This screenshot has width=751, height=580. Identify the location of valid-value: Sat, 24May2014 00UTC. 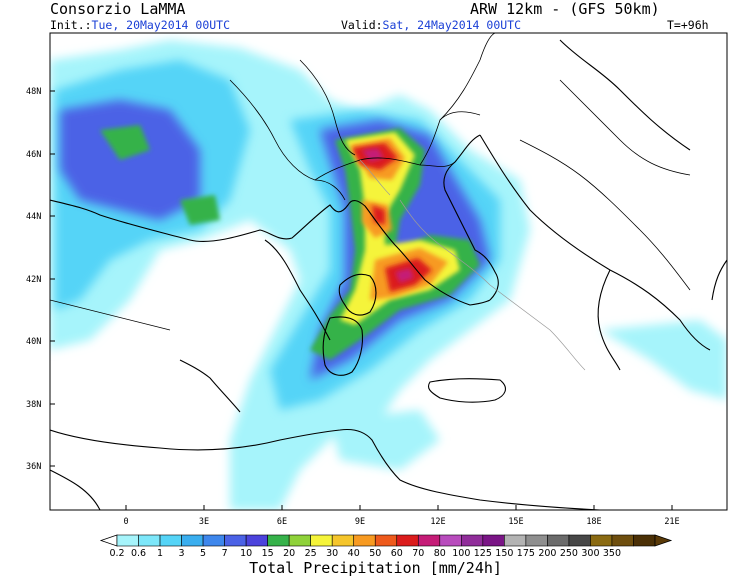
(452, 25).